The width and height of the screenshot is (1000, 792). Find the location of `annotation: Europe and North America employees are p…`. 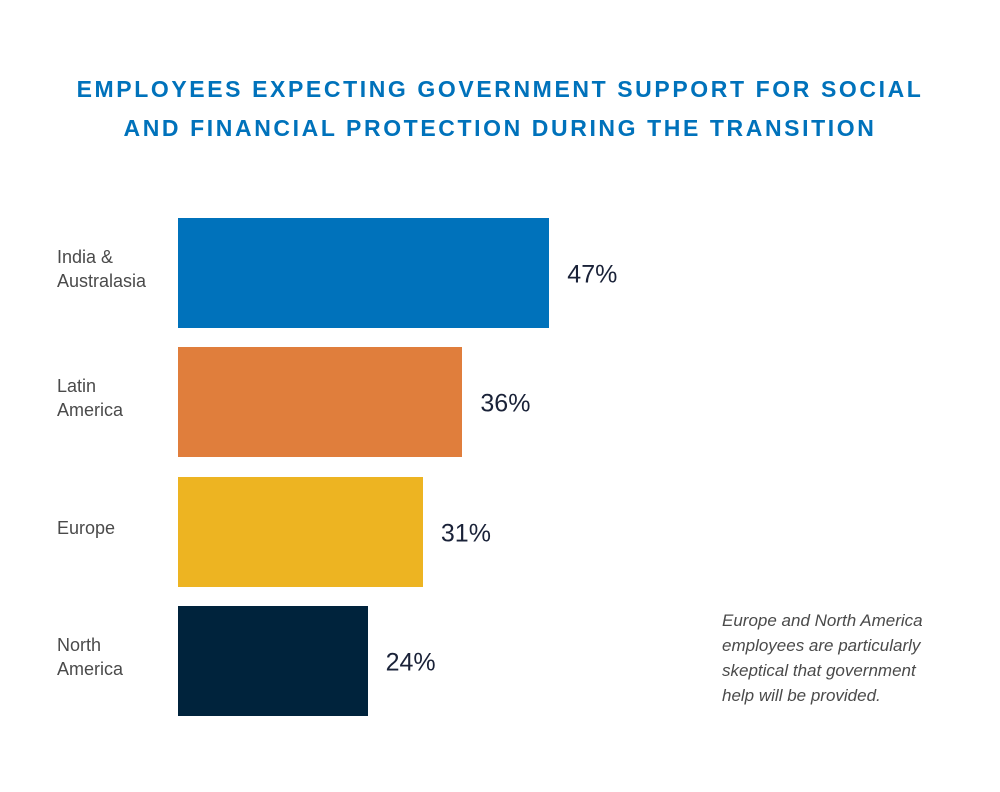

annotation: Europe and North America employees are p… is located at coordinates (822, 658).